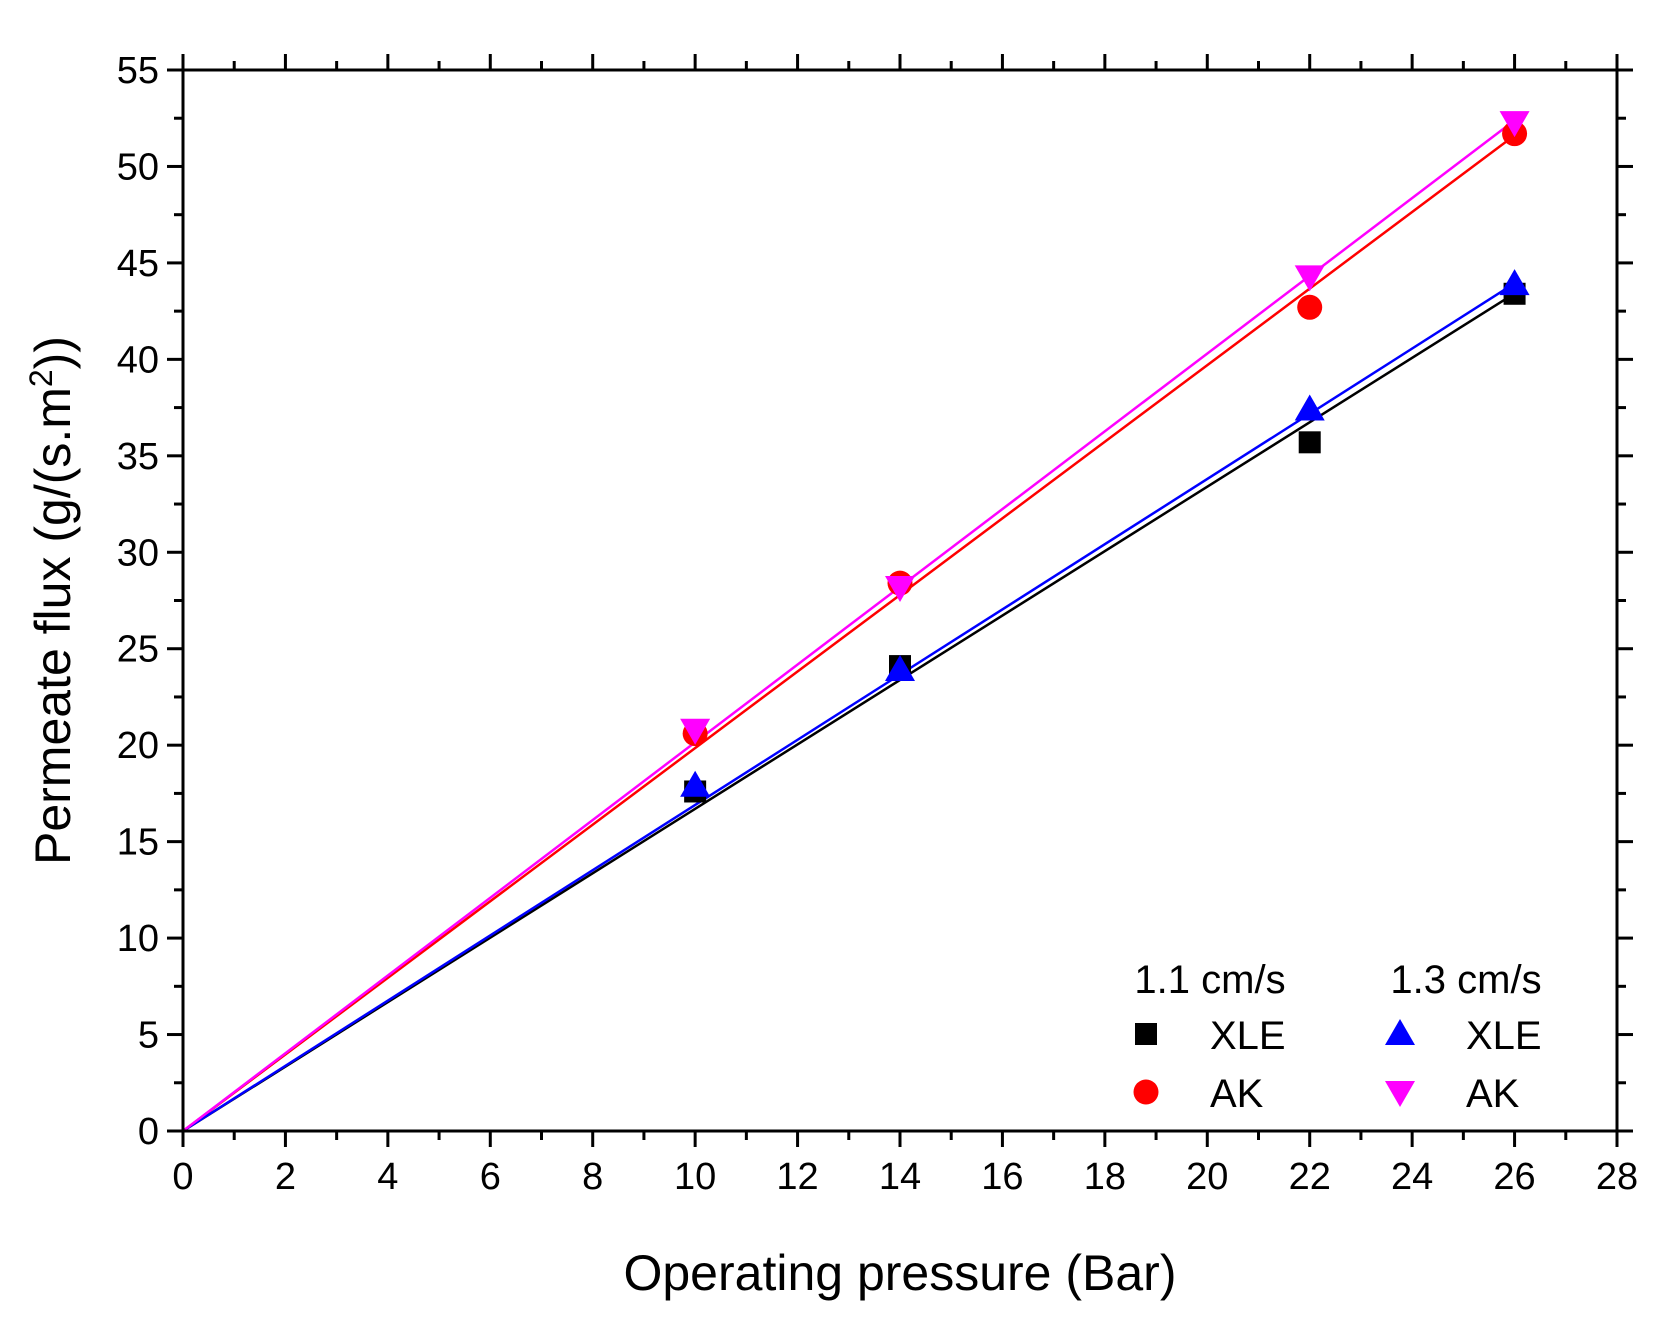 The height and width of the screenshot is (1318, 1668). What do you see at coordinates (1309, 442) in the screenshot?
I see `data-point-s0-p2` at bounding box center [1309, 442].